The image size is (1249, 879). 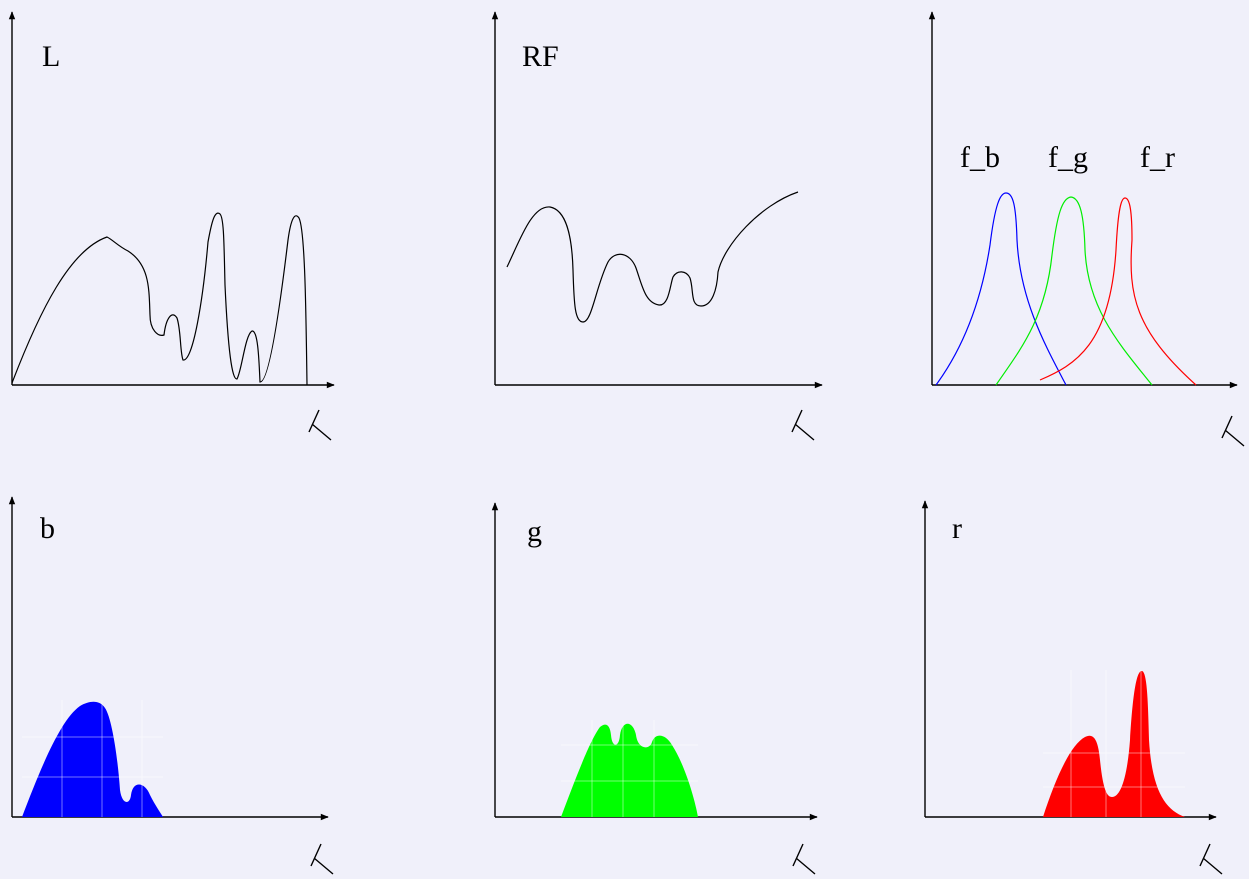 I want to click on panel-label-red-channel: r, so click(x=957, y=528).